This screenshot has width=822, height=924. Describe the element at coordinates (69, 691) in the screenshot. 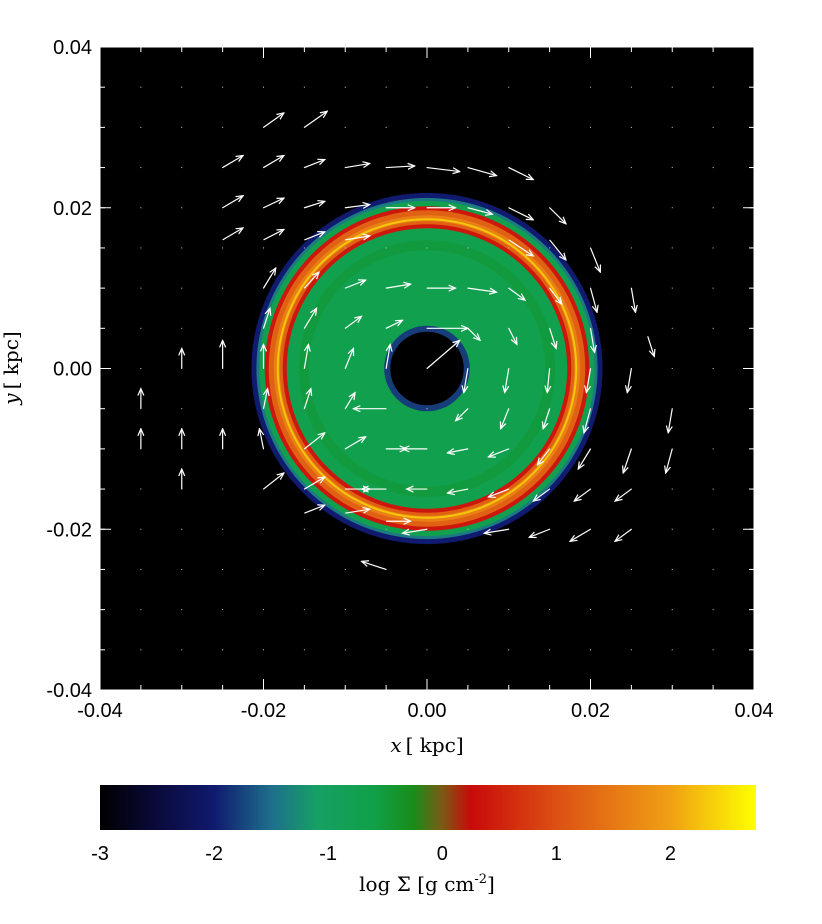

I see `y-tick-label: -0.04` at that location.